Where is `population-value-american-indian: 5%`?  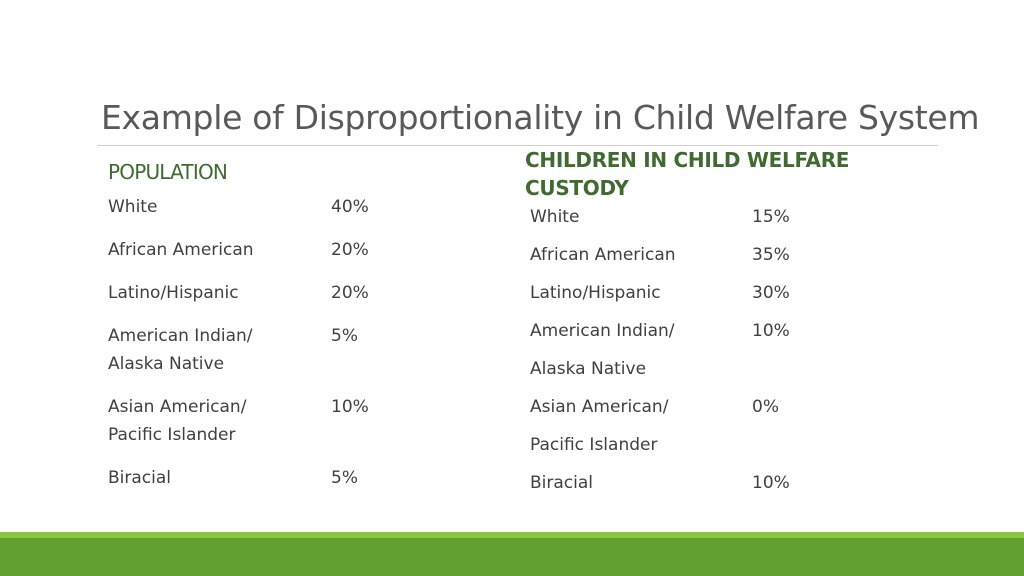
population-value-american-indian: 5% is located at coordinates (344, 336).